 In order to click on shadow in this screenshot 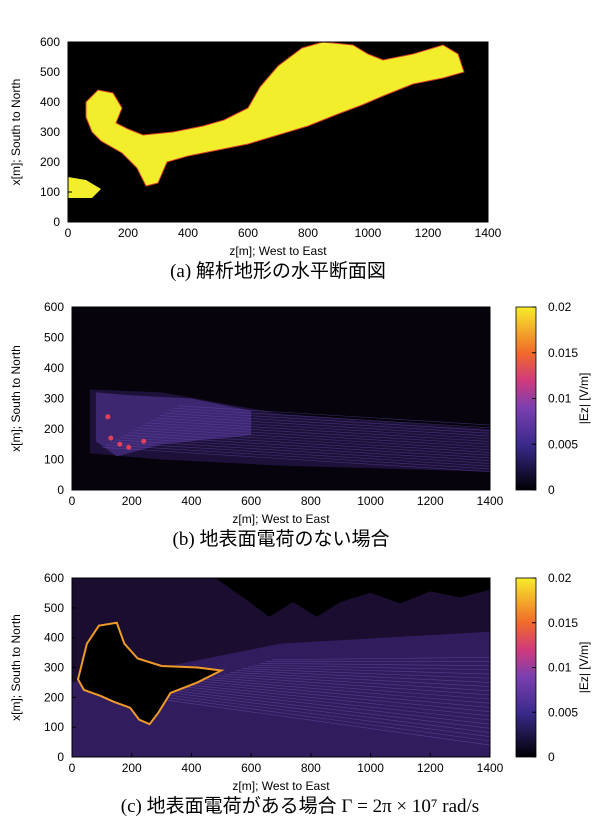, I will do `click(352, 597)`.